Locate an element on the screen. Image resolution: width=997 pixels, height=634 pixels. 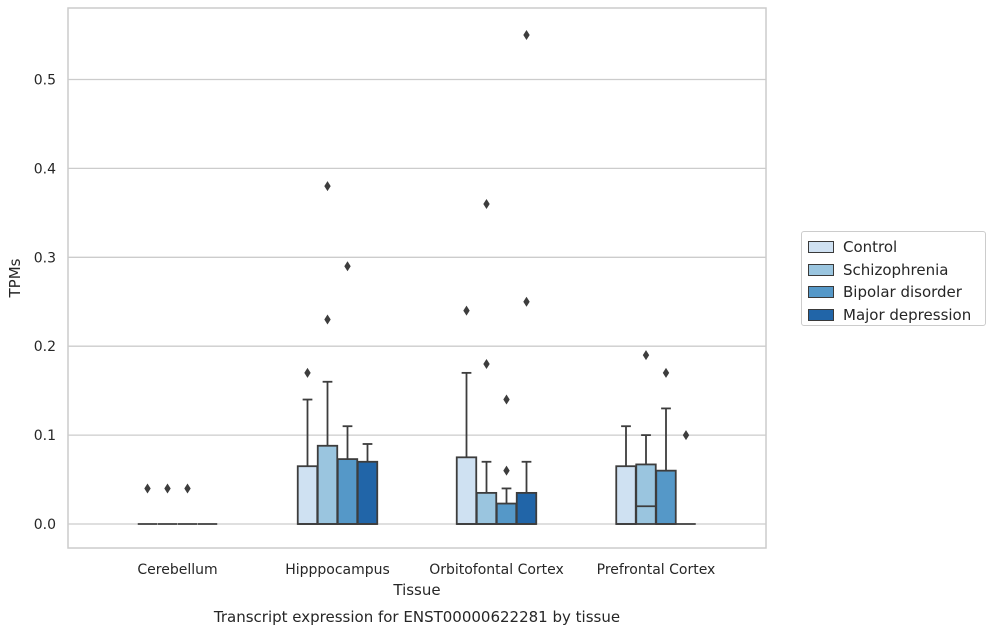
x-axis-label: Tissue is located at coordinates (416, 590).